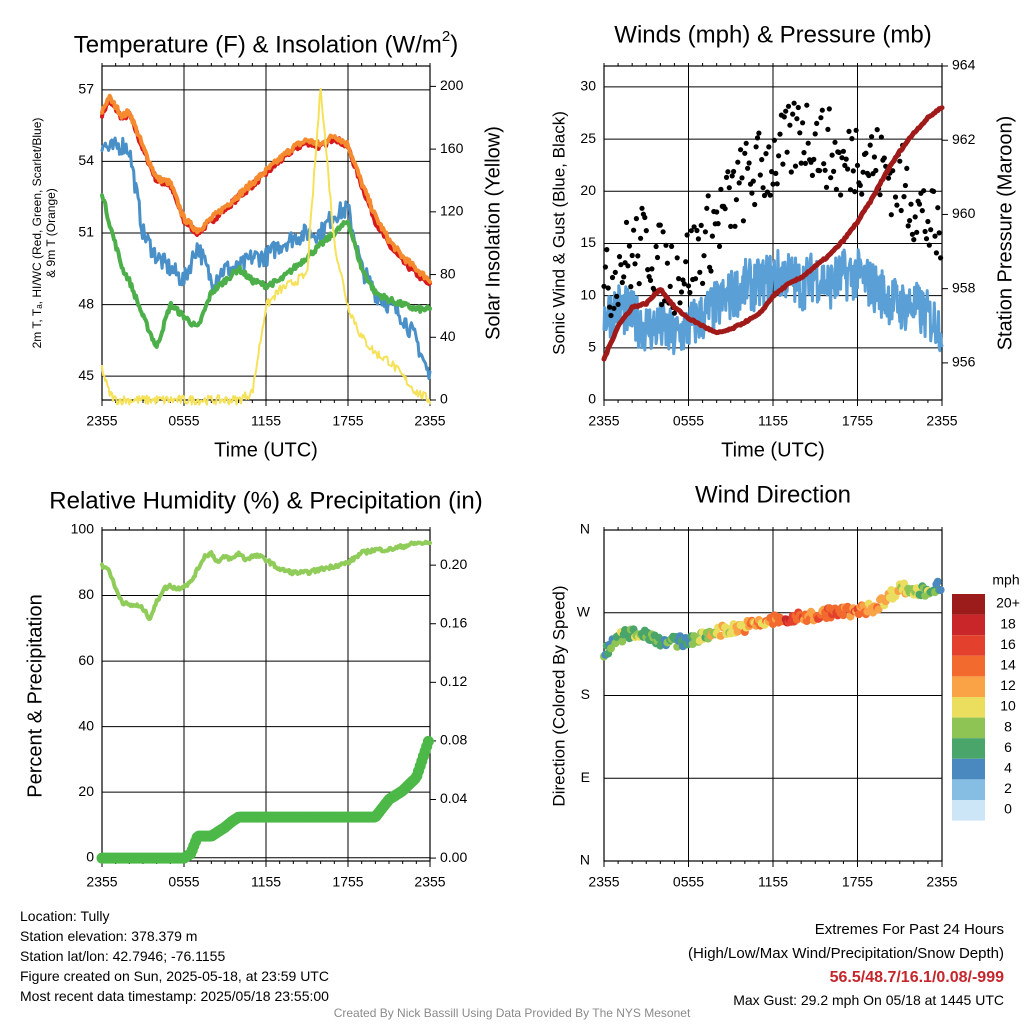 This screenshot has height=1024, width=1024. I want to click on legend-label: 20+, so click(1008, 603).